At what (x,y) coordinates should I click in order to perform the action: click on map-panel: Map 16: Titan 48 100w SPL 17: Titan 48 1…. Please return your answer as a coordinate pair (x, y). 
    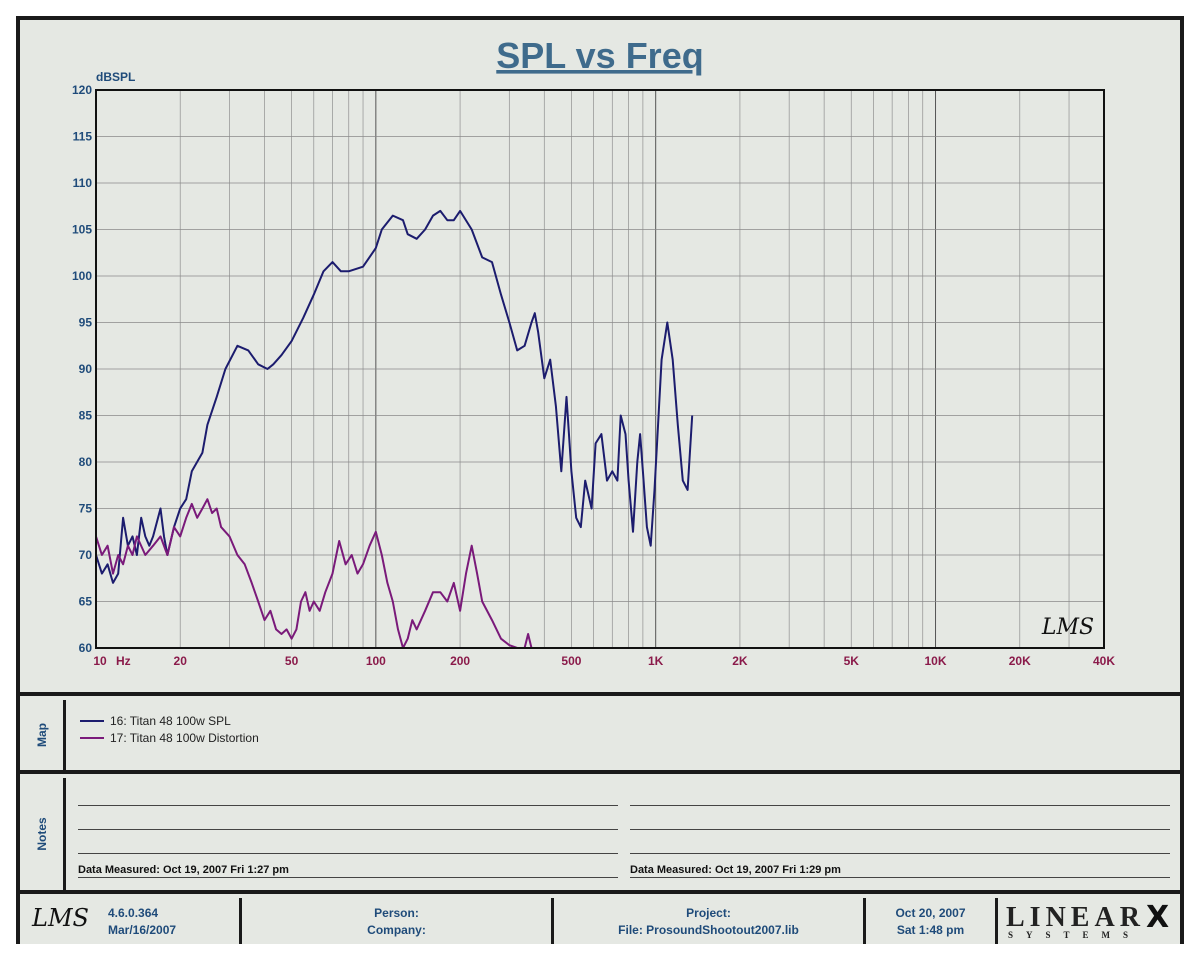
    Looking at the image, I should click on (600, 737).